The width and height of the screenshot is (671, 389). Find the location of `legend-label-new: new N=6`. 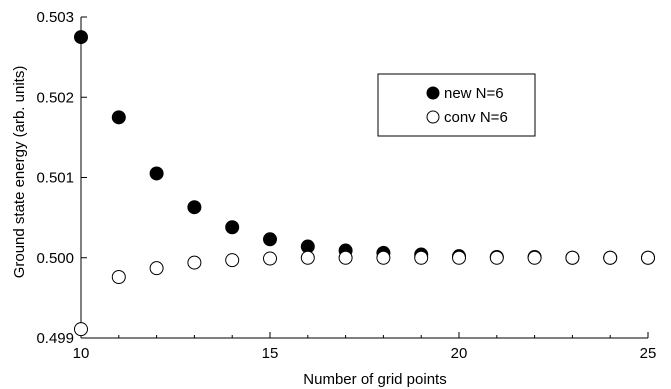

legend-label-new: new N=6 is located at coordinates (474, 93).